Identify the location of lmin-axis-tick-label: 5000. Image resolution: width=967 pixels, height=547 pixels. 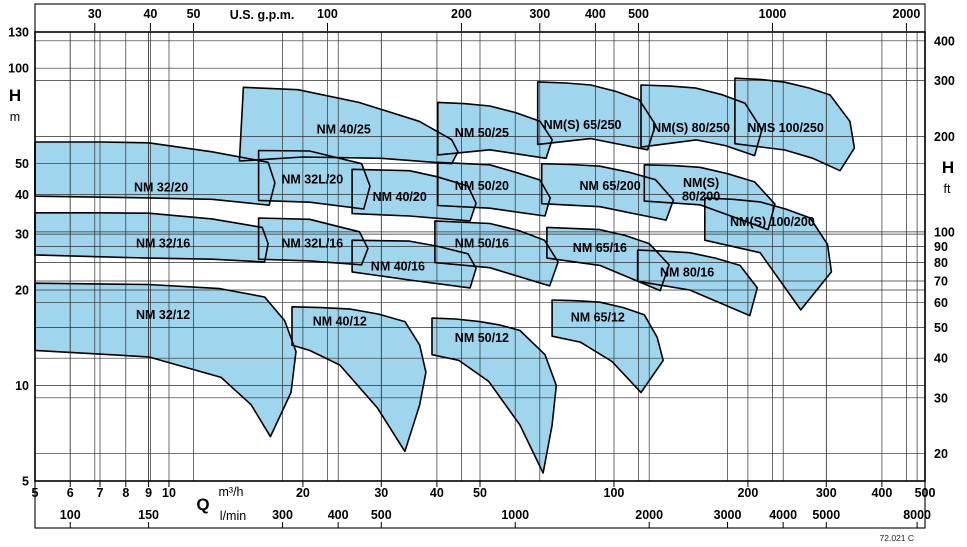
(826, 515).